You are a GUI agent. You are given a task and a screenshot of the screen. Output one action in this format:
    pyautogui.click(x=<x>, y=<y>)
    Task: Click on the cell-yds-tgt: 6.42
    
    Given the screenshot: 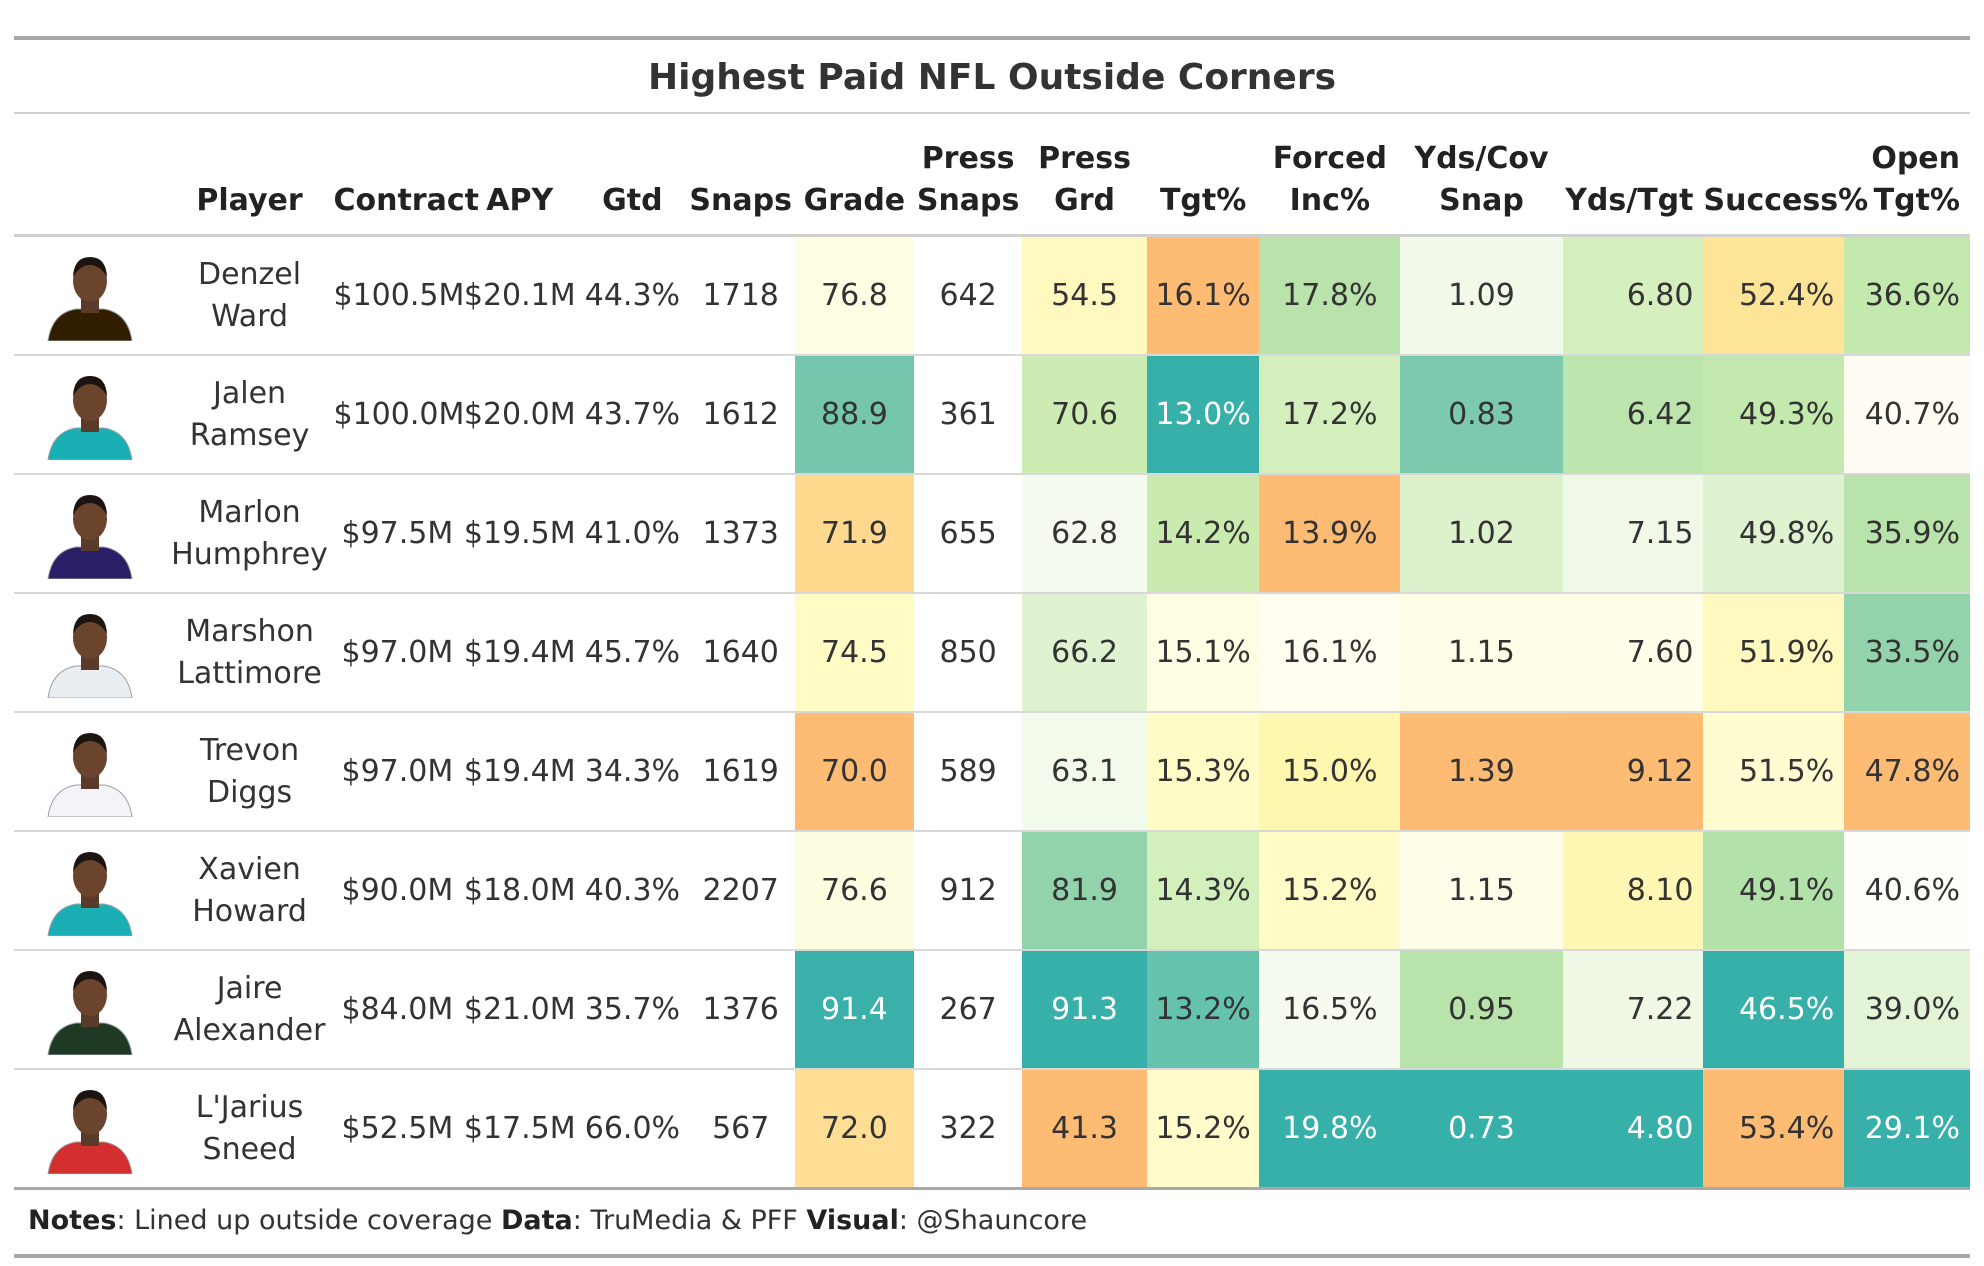 What is the action you would take?
    pyautogui.click(x=1633, y=414)
    